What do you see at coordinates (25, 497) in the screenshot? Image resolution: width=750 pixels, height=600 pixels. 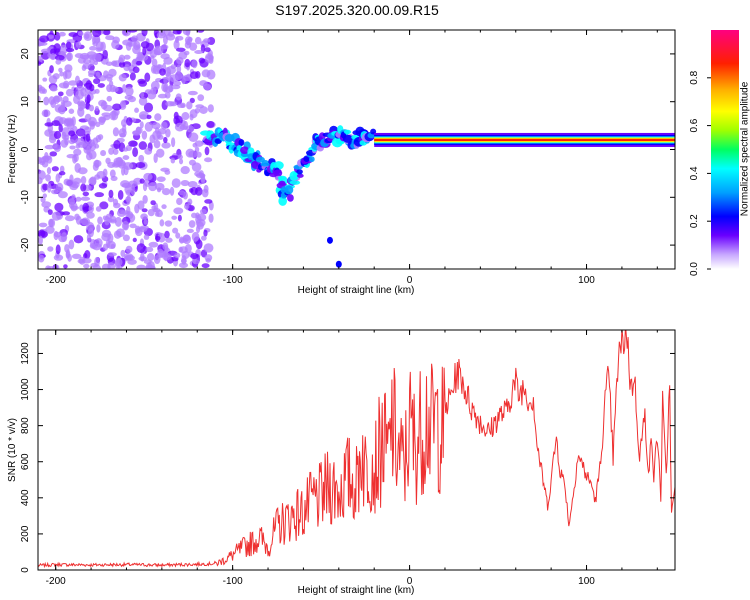 I see `snr-ytick-label: 400` at bounding box center [25, 497].